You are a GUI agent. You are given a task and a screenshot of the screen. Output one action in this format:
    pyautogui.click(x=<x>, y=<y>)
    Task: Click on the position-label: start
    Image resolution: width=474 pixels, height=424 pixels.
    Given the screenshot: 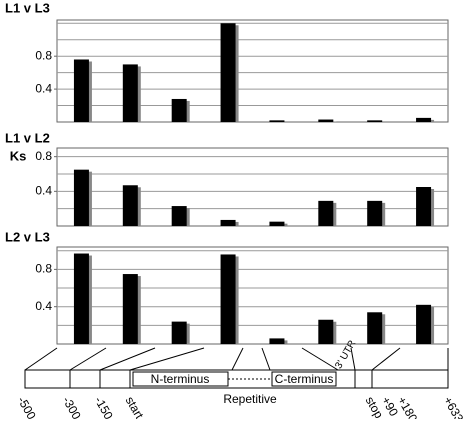 What is the action you would take?
    pyautogui.click(x=135, y=406)
    